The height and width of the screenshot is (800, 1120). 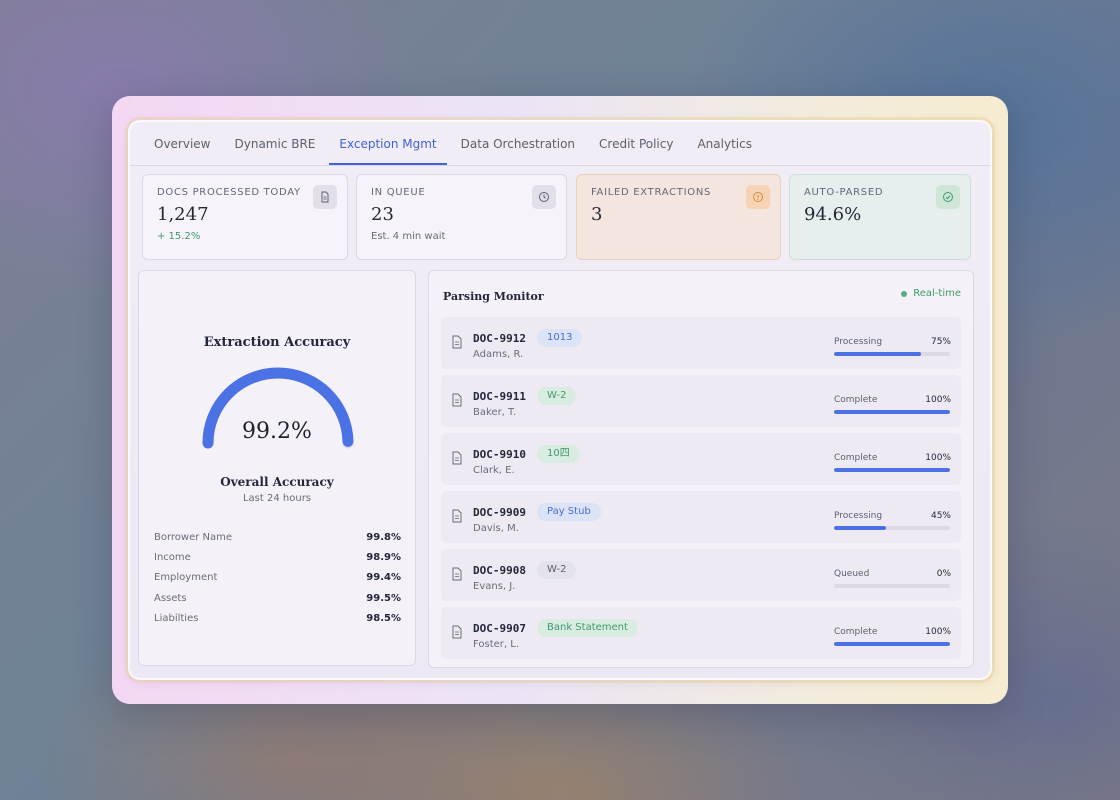 I want to click on borrower-name: Baker, T., so click(x=495, y=412).